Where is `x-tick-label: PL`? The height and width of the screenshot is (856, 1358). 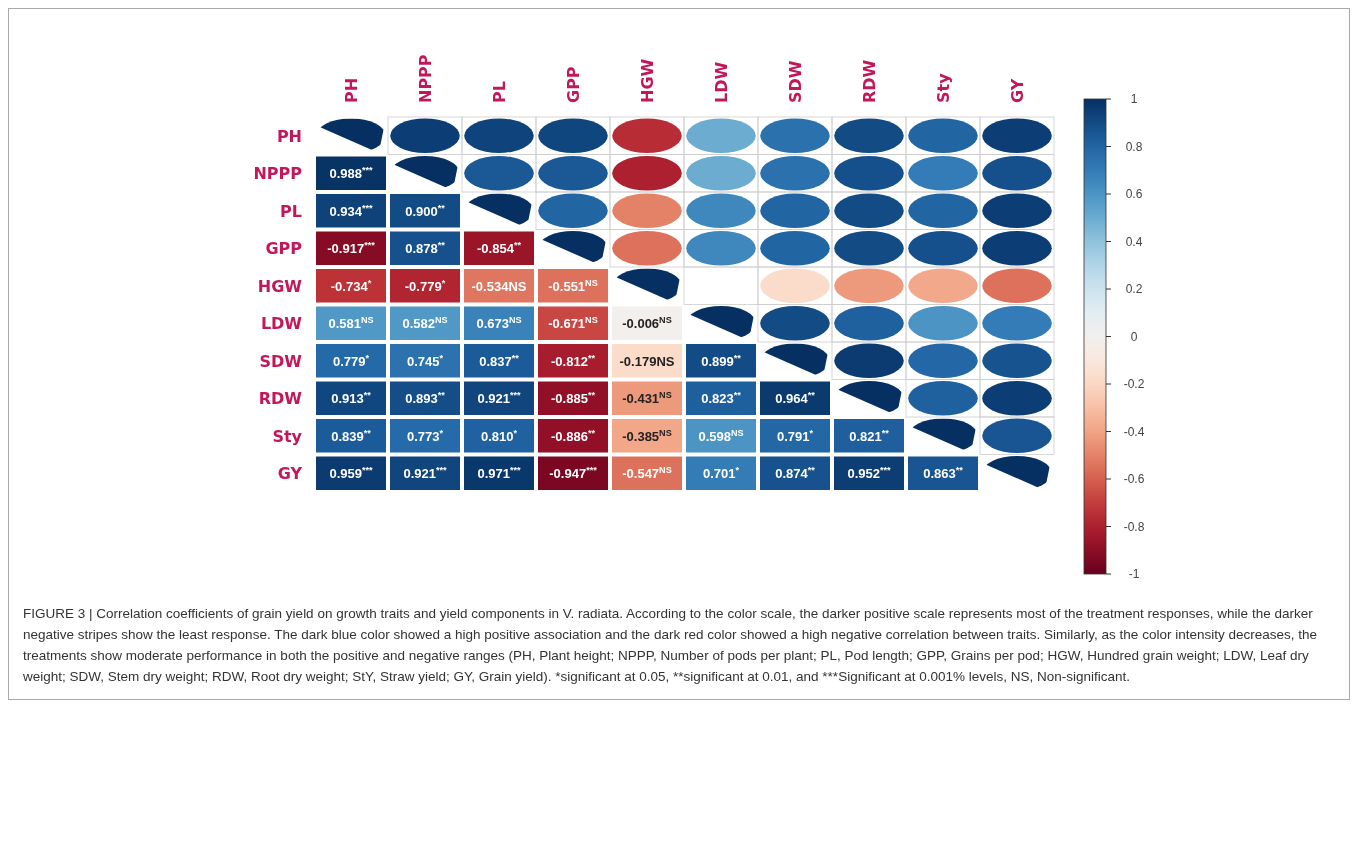
x-tick-label: PL is located at coordinates (499, 92).